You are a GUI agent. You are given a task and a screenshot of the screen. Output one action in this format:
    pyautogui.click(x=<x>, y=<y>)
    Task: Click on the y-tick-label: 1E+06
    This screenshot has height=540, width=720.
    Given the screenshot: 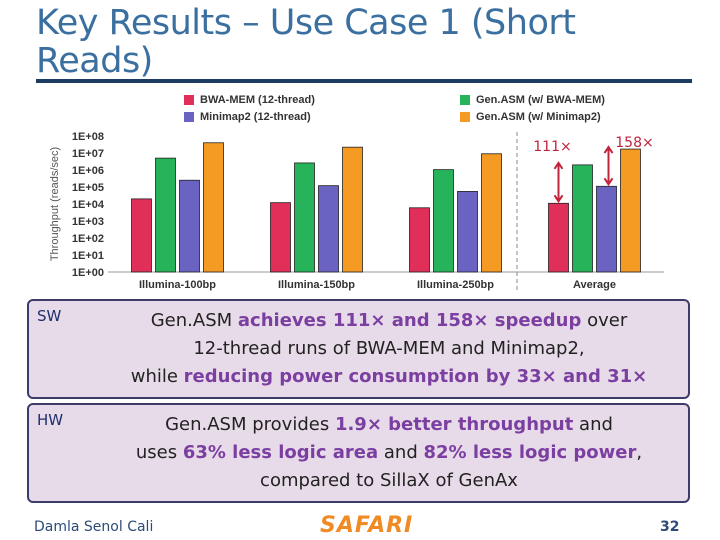 What is the action you would take?
    pyautogui.click(x=88, y=171)
    